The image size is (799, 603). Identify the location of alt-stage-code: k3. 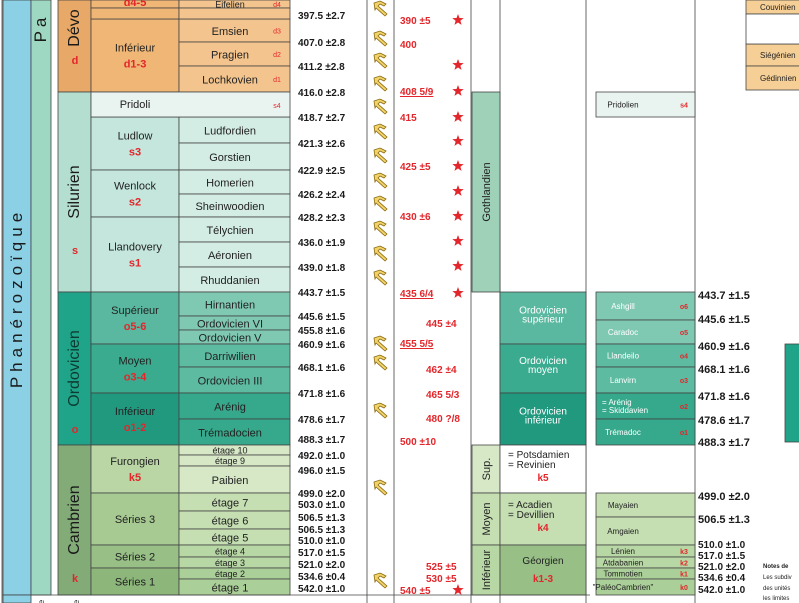
(684, 552).